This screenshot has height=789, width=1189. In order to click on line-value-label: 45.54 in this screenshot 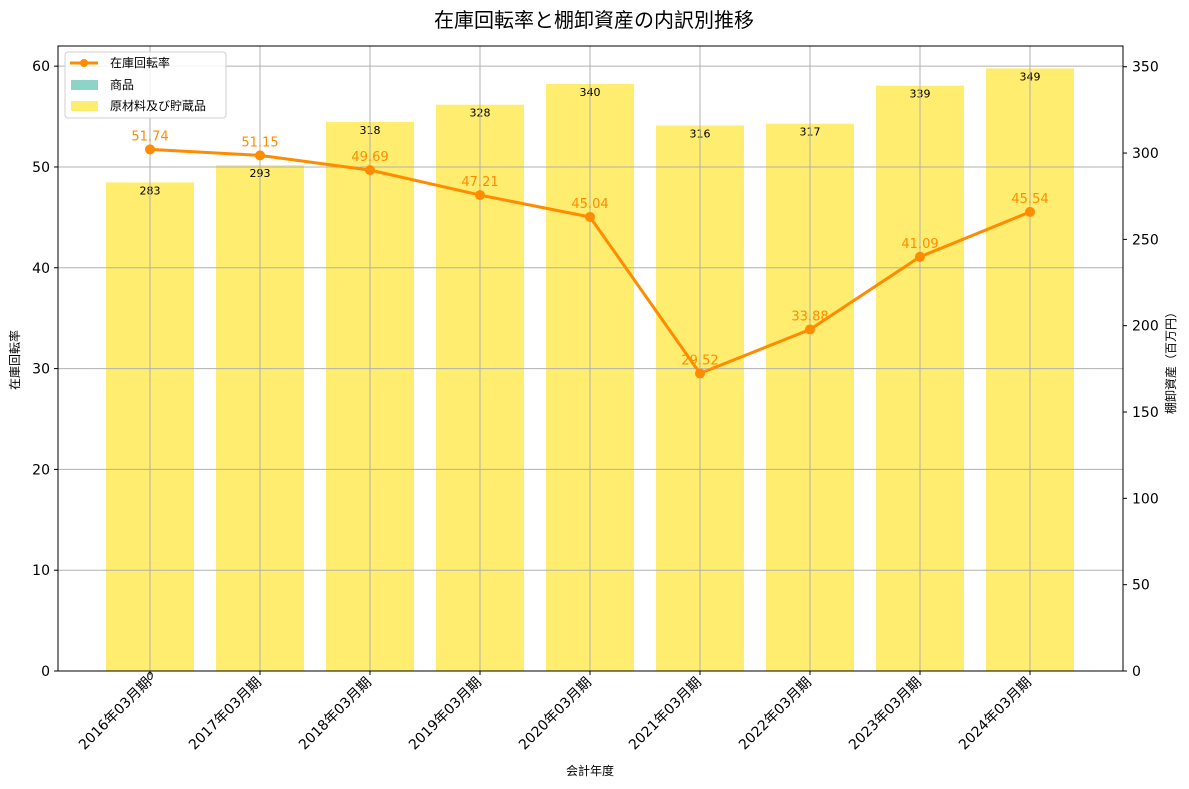, I will do `click(1029, 199)`.